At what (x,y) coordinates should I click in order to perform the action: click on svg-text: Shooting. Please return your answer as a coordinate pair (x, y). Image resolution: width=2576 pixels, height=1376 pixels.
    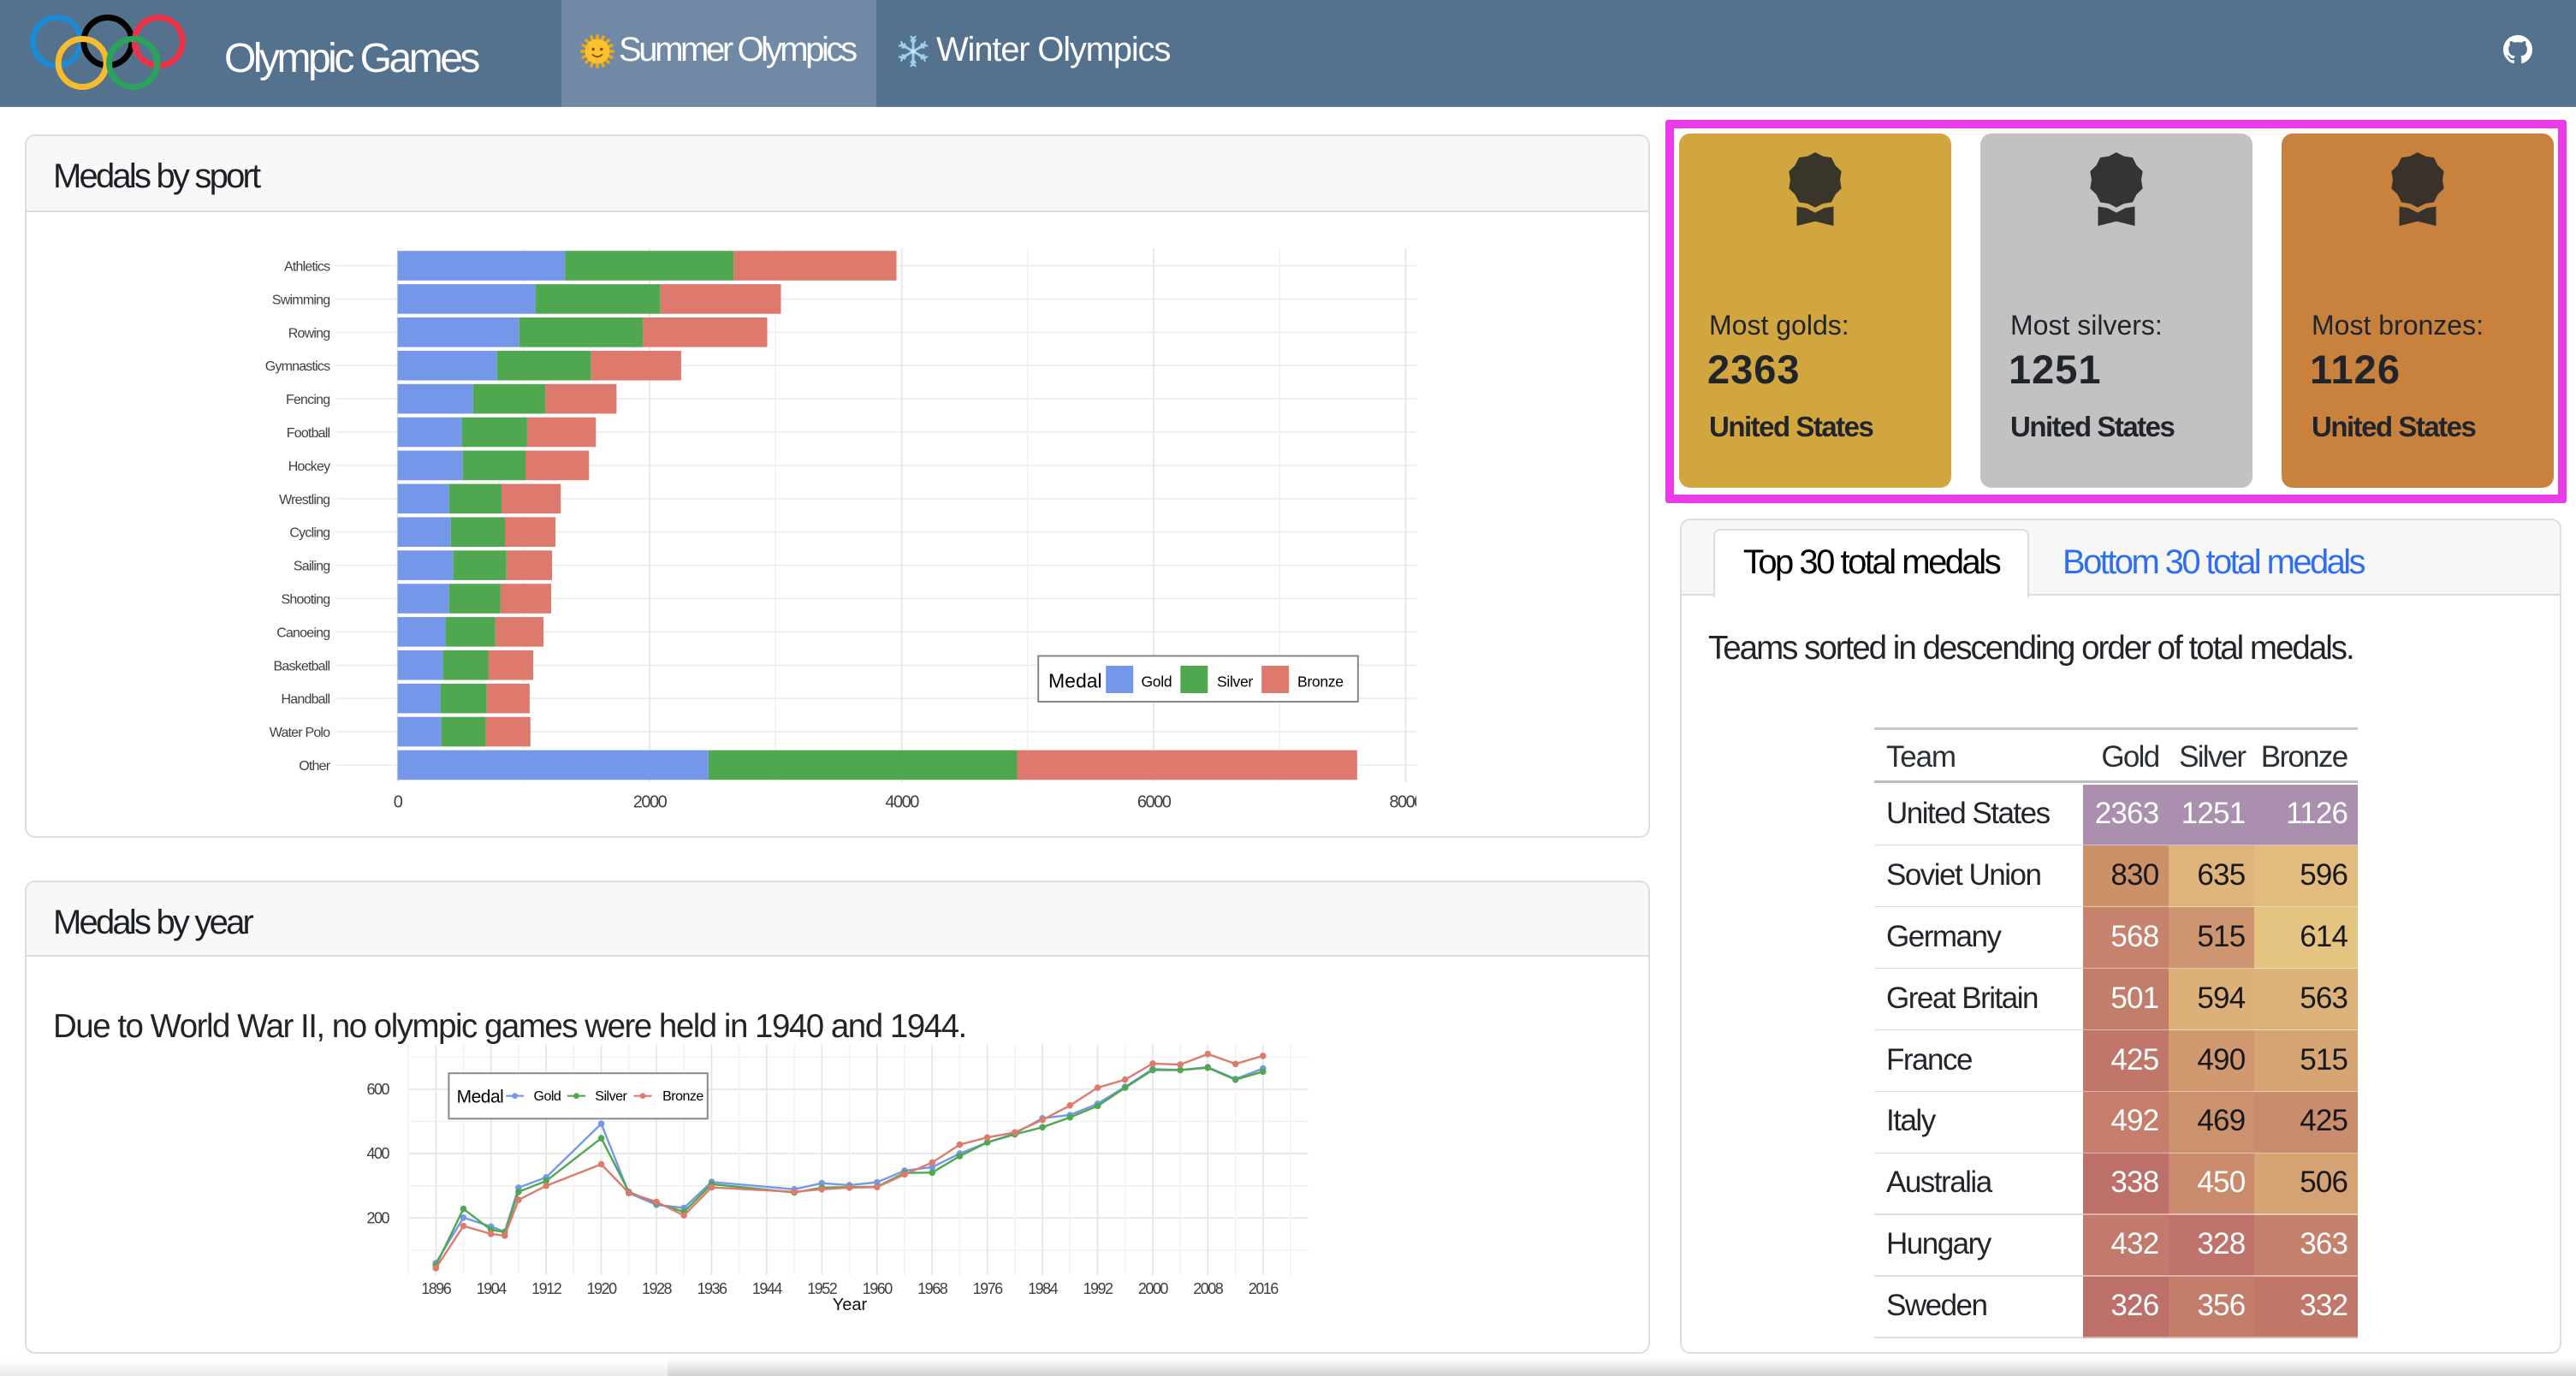
    Looking at the image, I should click on (306, 600).